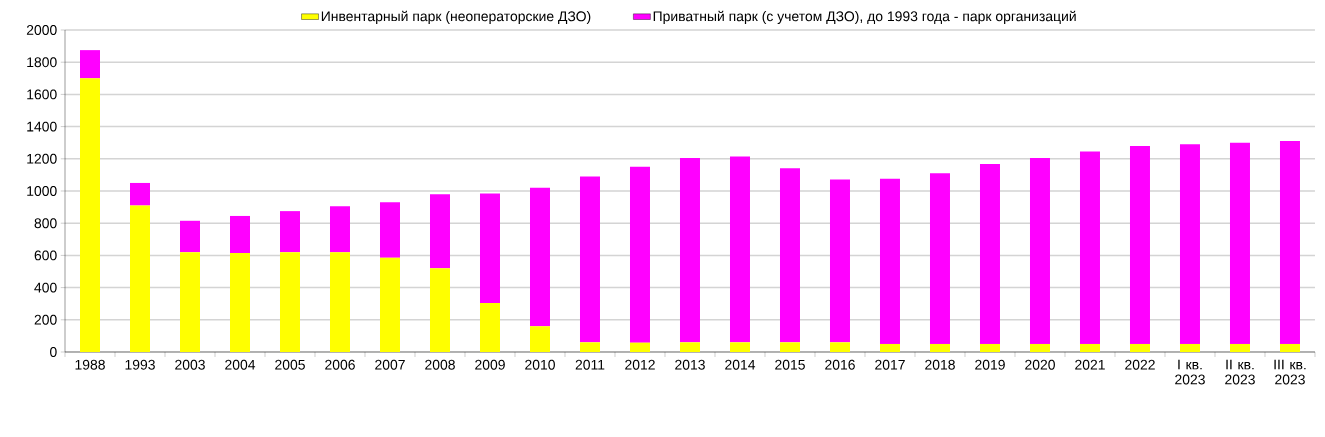 The width and height of the screenshot is (1325, 437). Describe the element at coordinates (140, 364) in the screenshot. I see `x-tick-label: 1993` at that location.